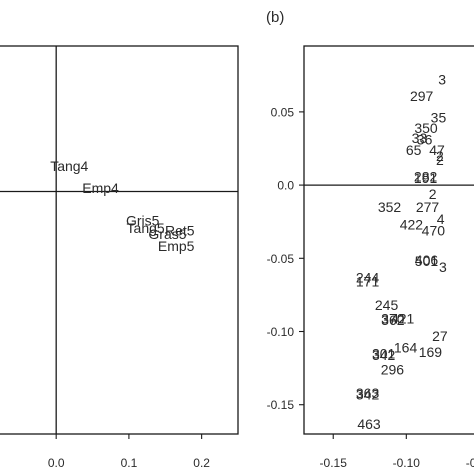 The width and height of the screenshot is (474, 474). I want to click on point-label: 362, so click(393, 320).